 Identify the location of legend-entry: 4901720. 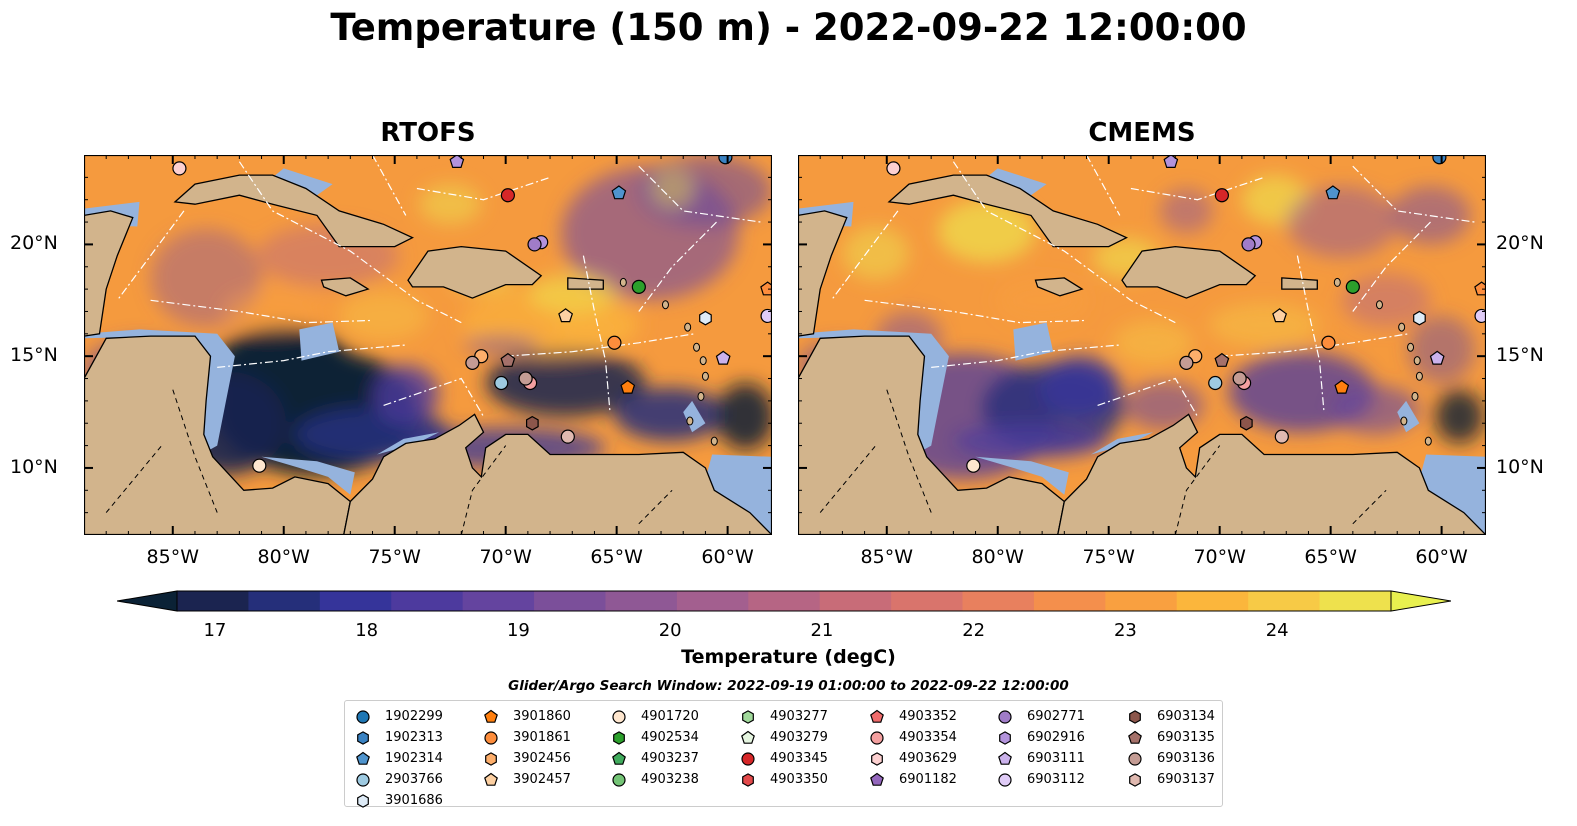
(655, 716).